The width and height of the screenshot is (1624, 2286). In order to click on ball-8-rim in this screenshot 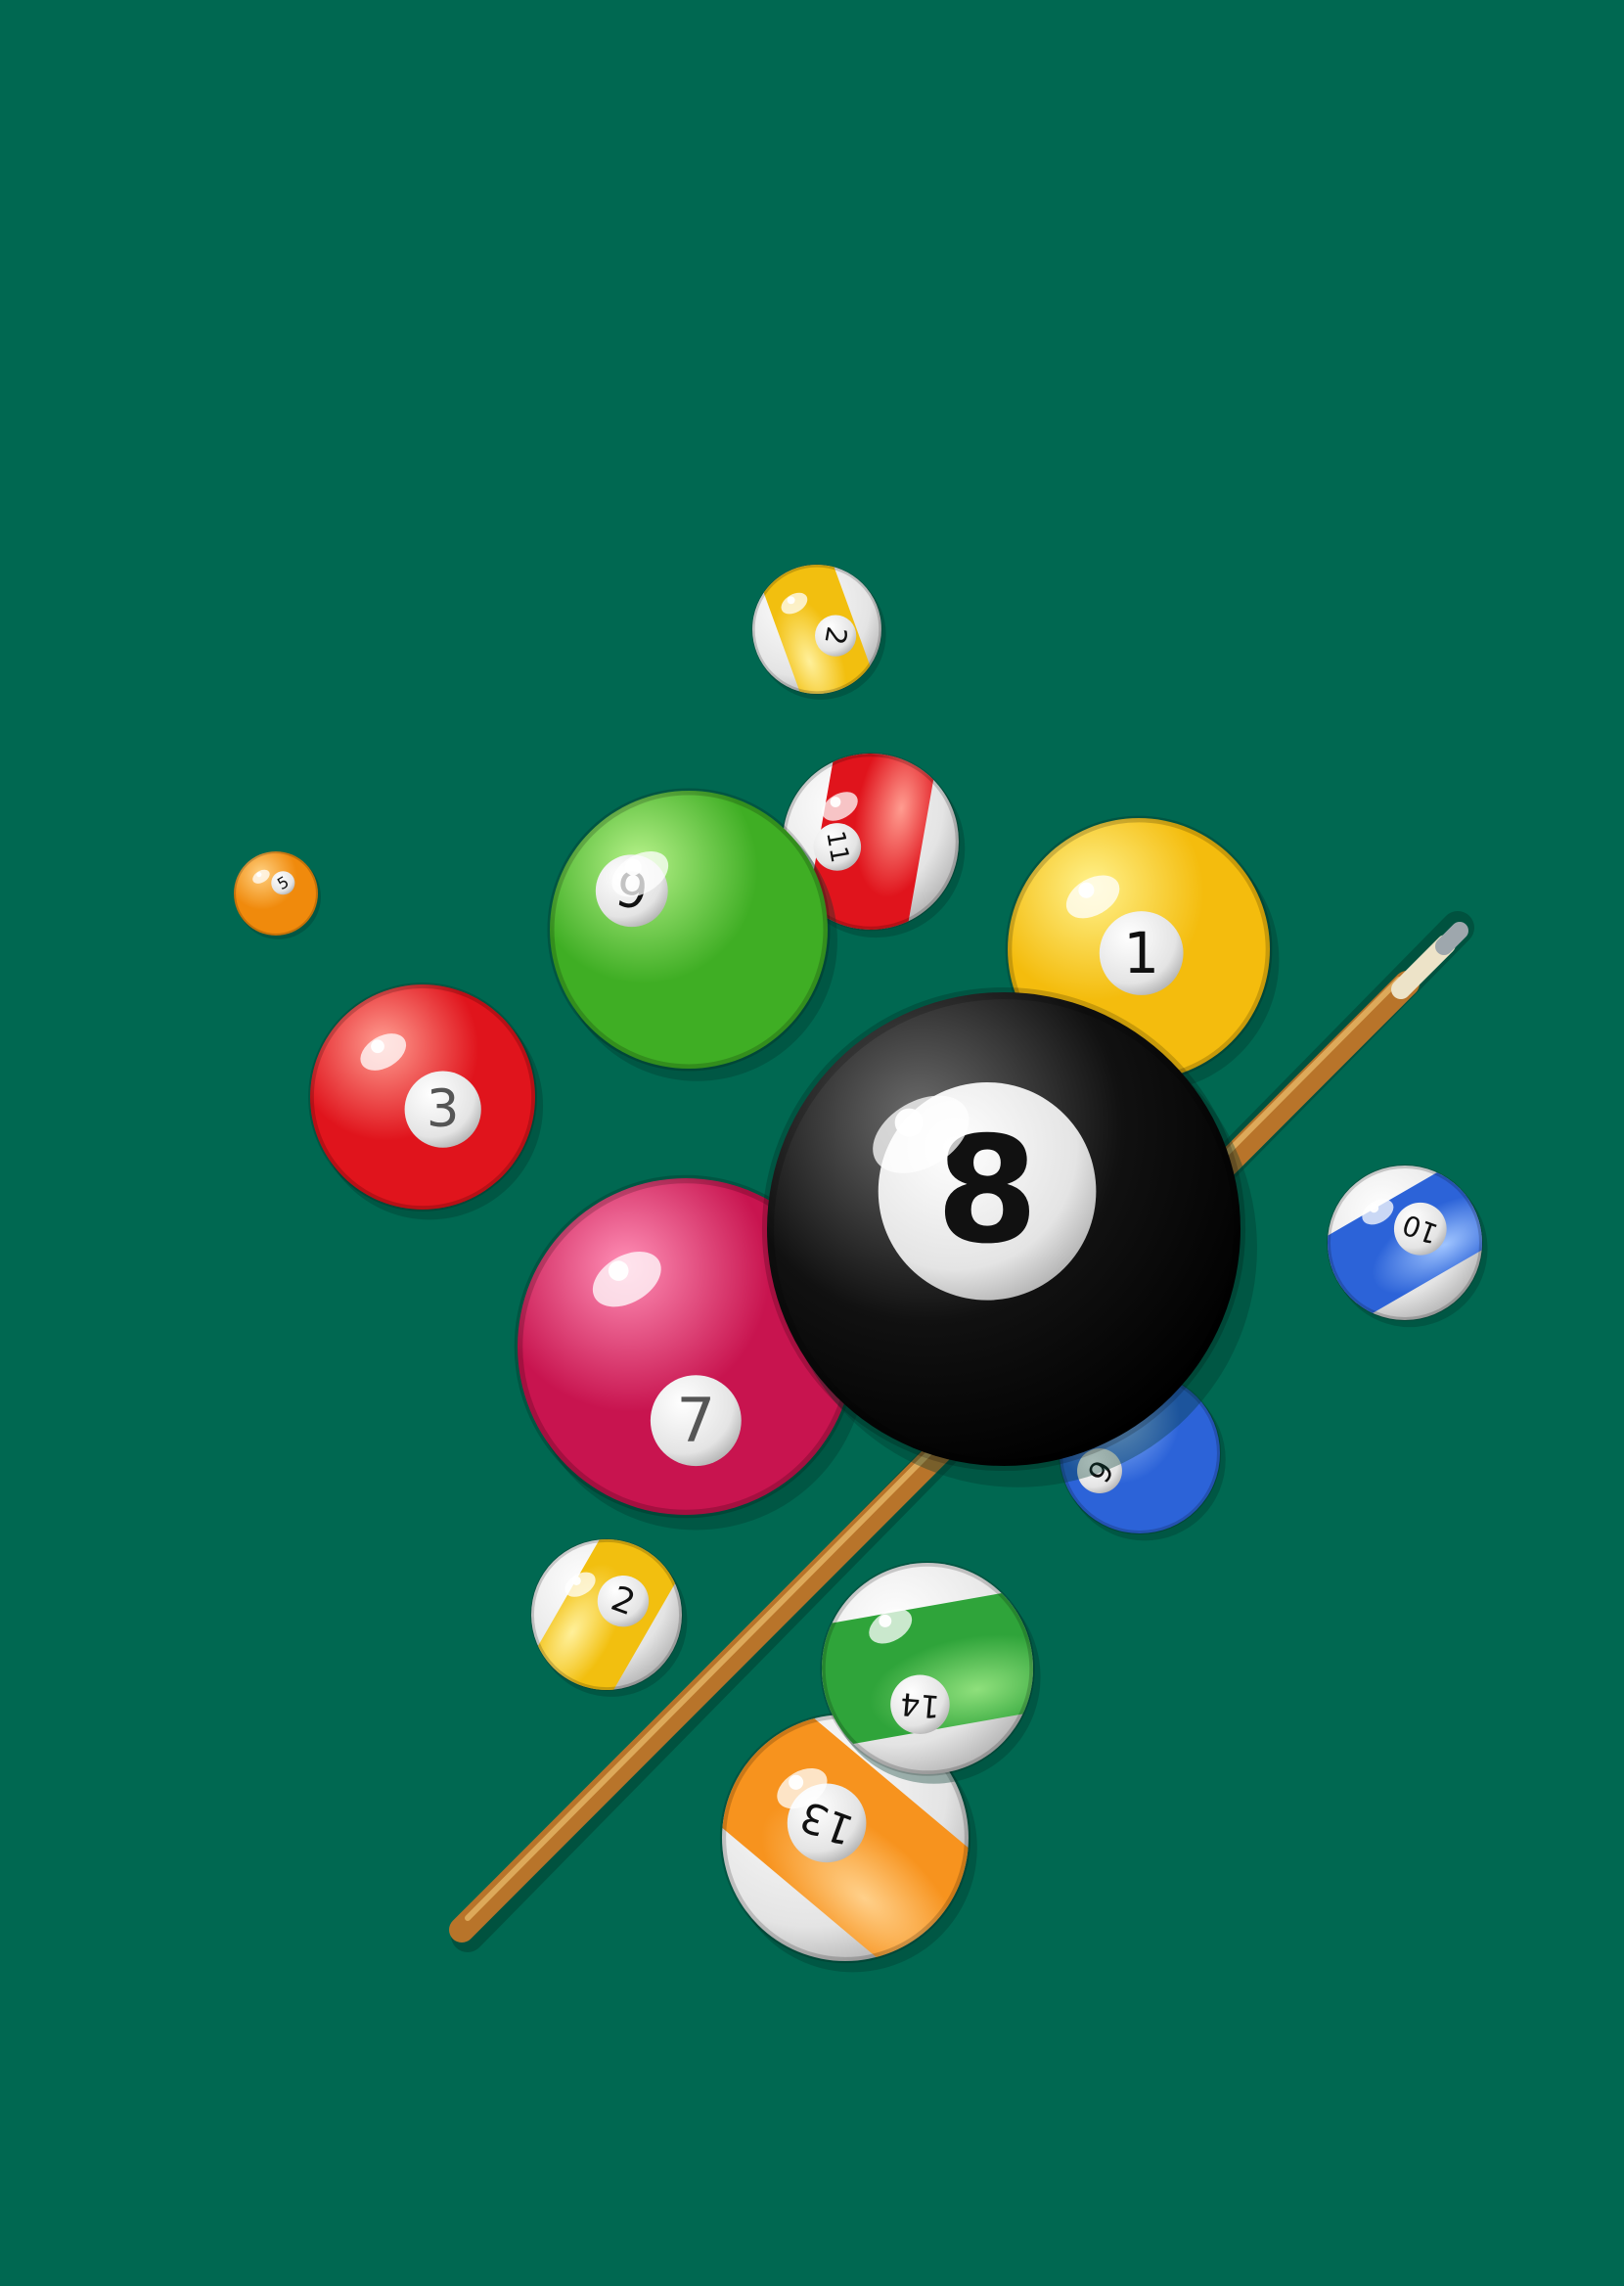, I will do `click(1004, 1229)`.